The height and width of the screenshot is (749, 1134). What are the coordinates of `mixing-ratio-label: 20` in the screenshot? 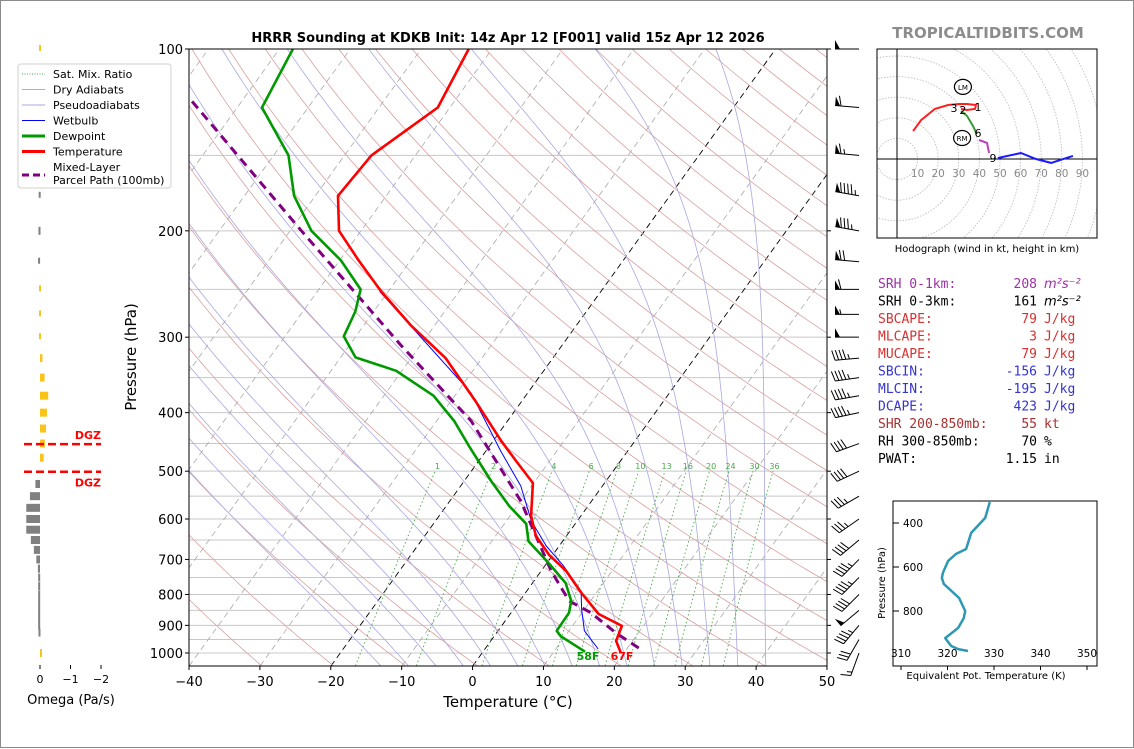 It's located at (711, 466).